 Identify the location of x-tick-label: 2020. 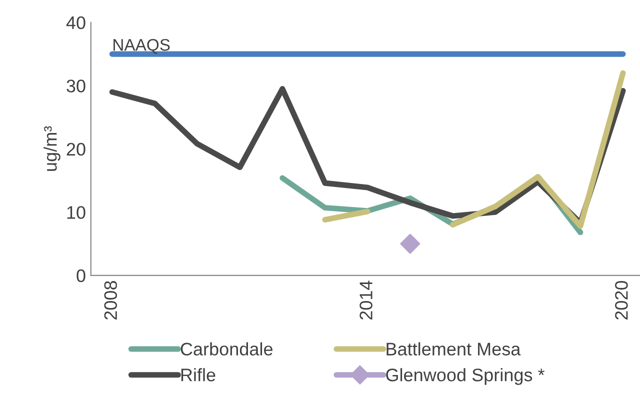
(621, 300).